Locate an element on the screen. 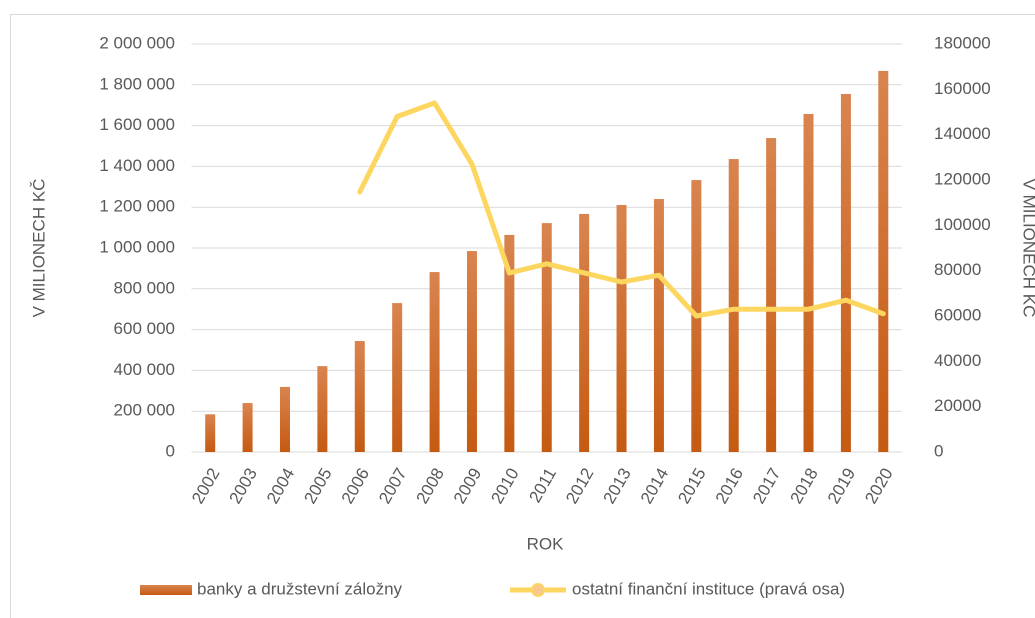 The image size is (1035, 618). y-tick-label: 1 200 000 is located at coordinates (137, 206).